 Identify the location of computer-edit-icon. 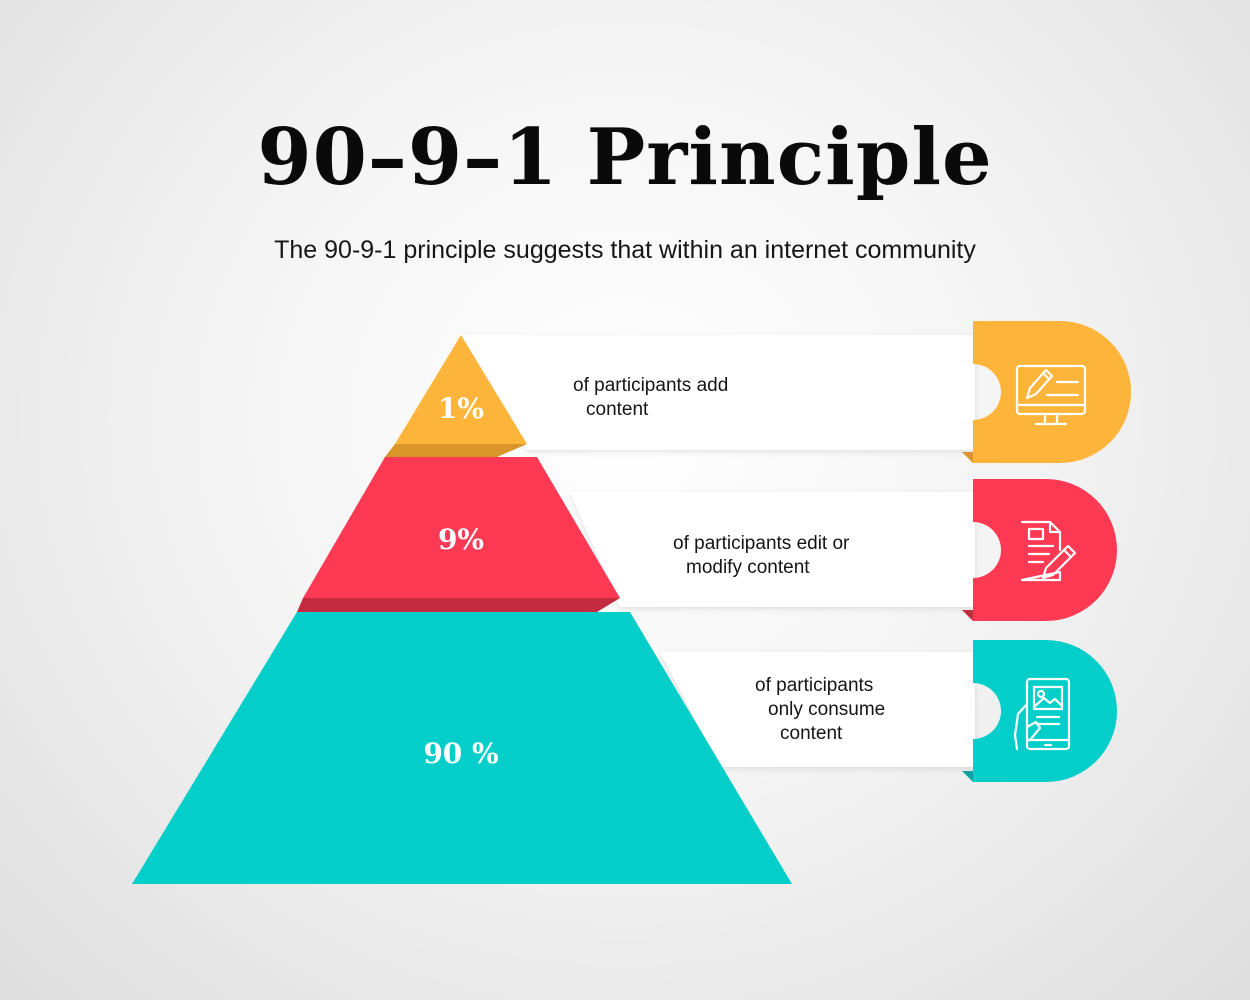
(1051, 395).